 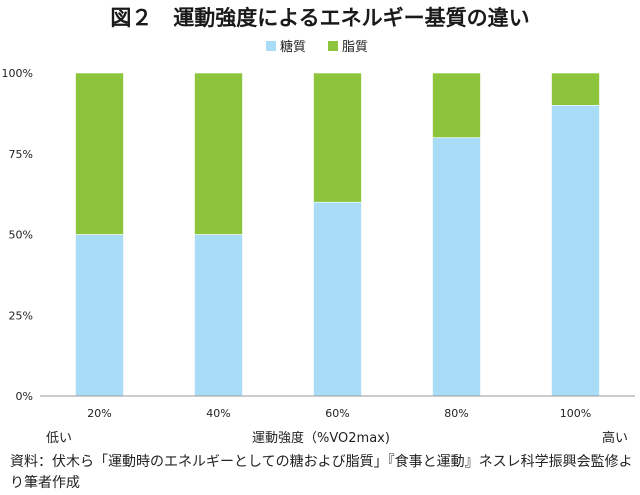 What do you see at coordinates (319, 18) in the screenshot?
I see `chart-title: 図２ 運動強度によるエネルギー基質の違い` at bounding box center [319, 18].